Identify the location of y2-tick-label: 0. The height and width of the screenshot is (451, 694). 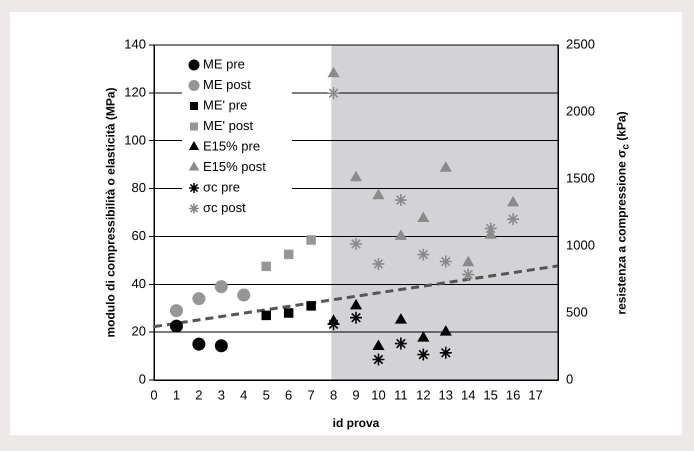
(570, 379).